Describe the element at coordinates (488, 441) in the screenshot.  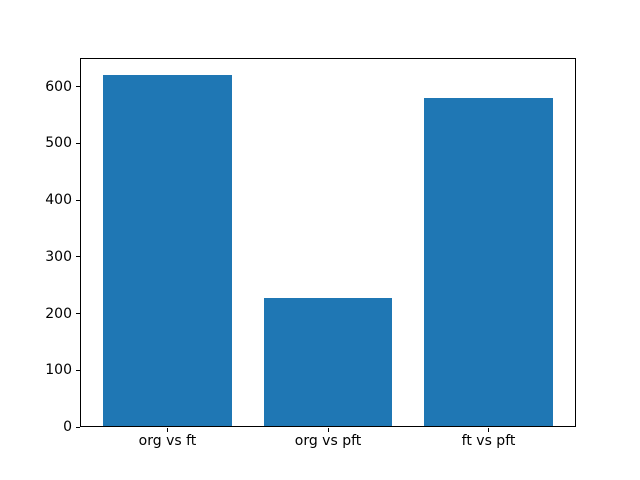
I see `x-tick-label: ft vs pft` at that location.